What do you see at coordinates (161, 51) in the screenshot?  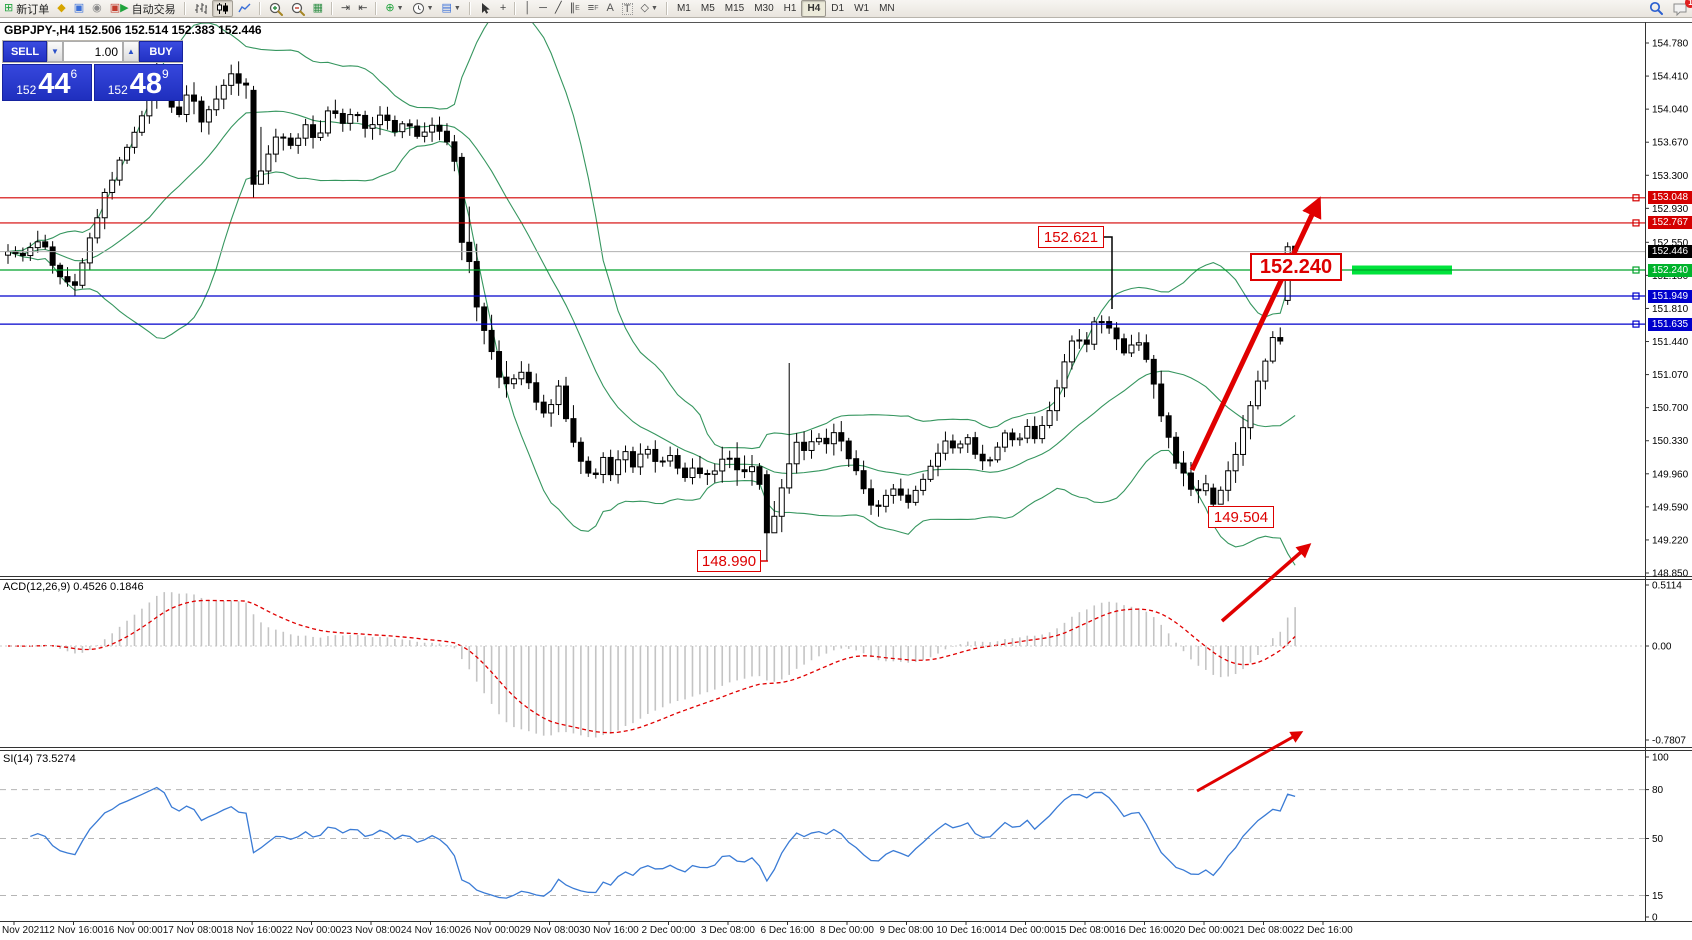 I see `buy-button: BUY` at bounding box center [161, 51].